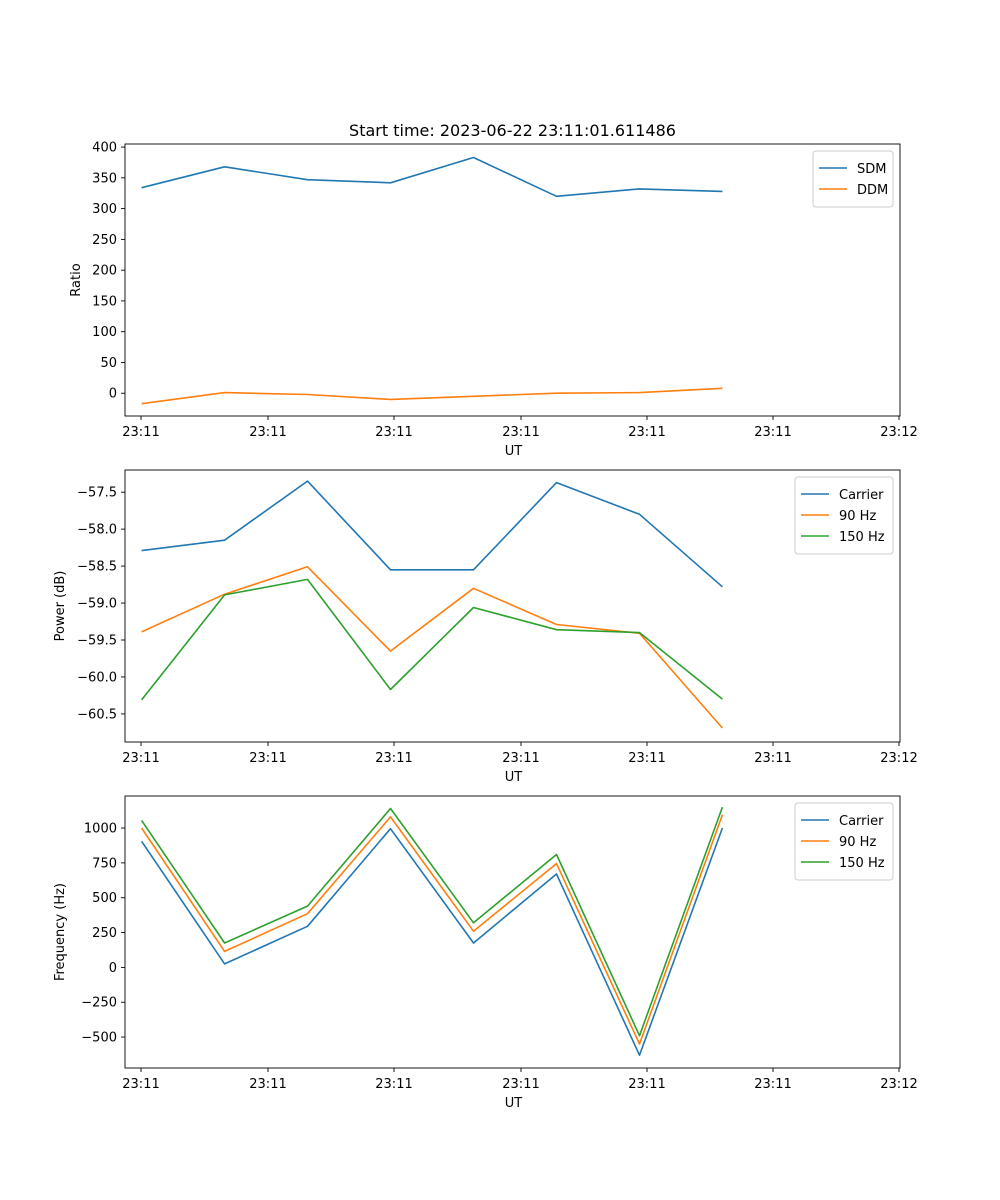  What do you see at coordinates (100, 829) in the screenshot?
I see `y-tick-label: 1000` at bounding box center [100, 829].